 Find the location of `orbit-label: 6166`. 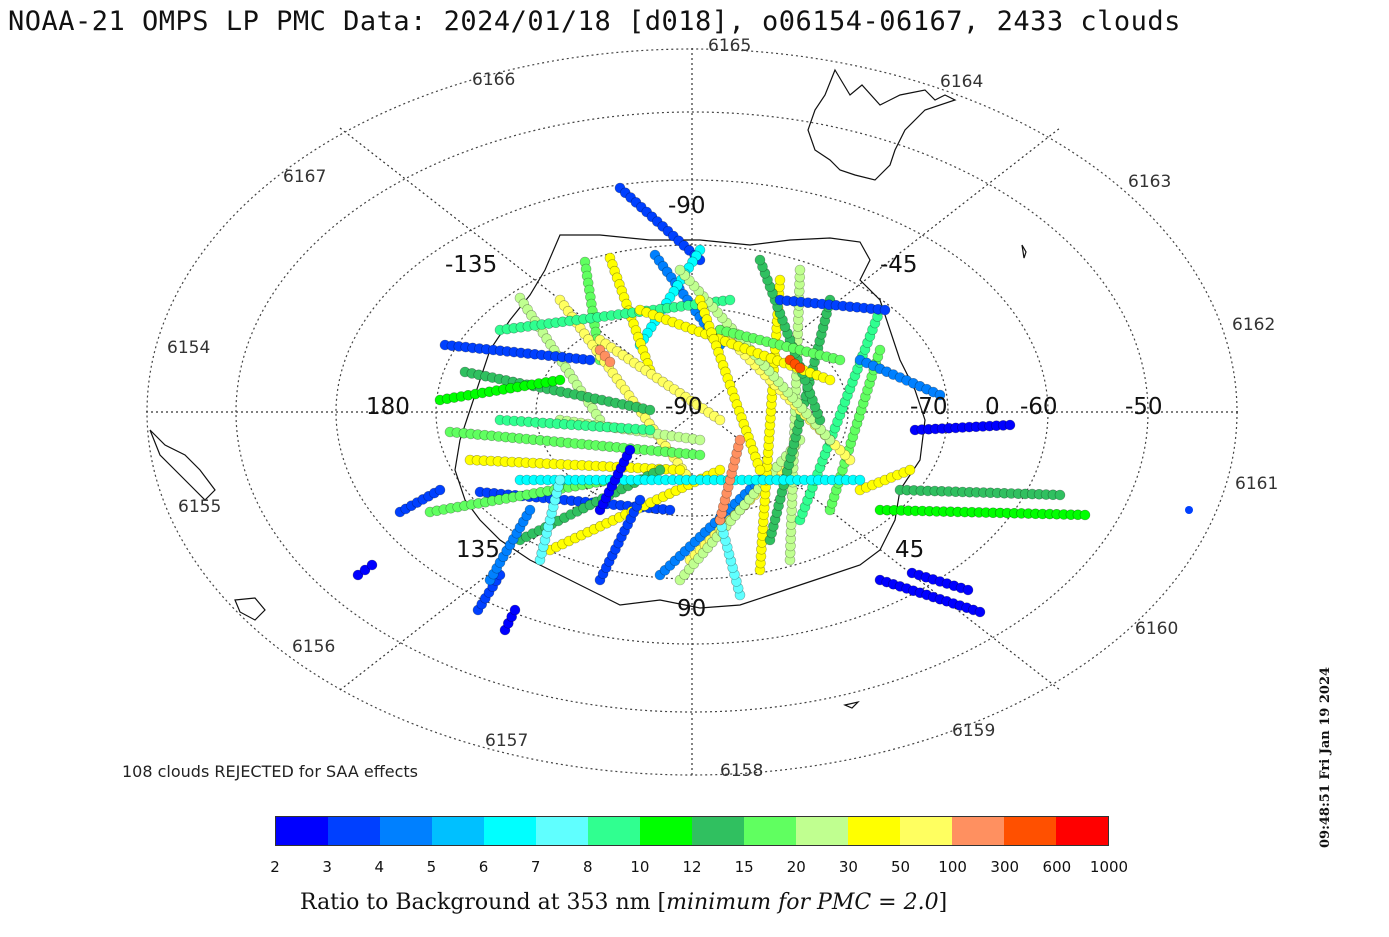

orbit-label: 6166 is located at coordinates (493, 80).